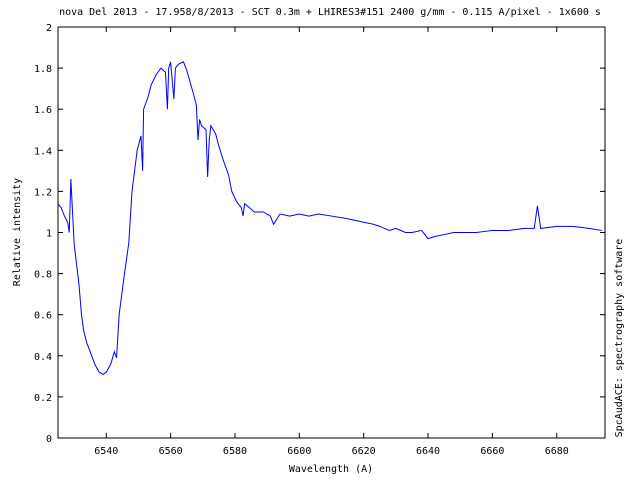 The image size is (640, 480). What do you see at coordinates (49, 234) in the screenshot?
I see `y-tick-label: 1` at bounding box center [49, 234].